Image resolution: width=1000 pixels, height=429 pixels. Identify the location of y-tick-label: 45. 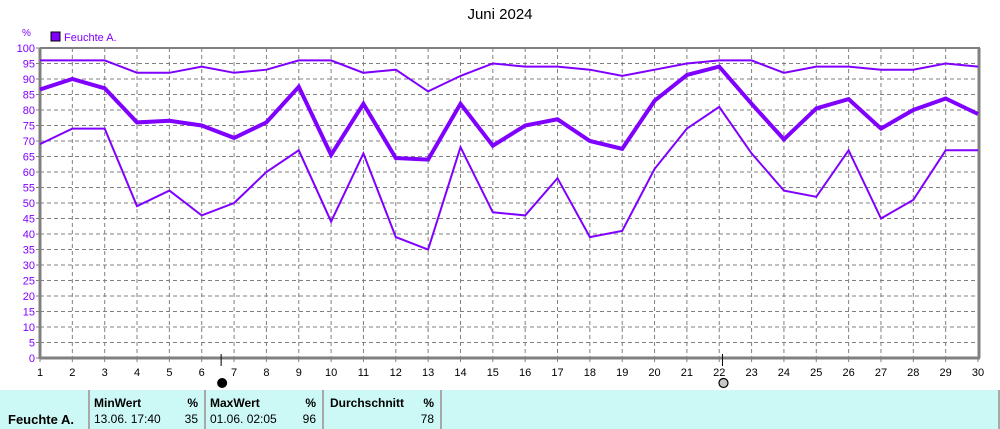
(29, 220).